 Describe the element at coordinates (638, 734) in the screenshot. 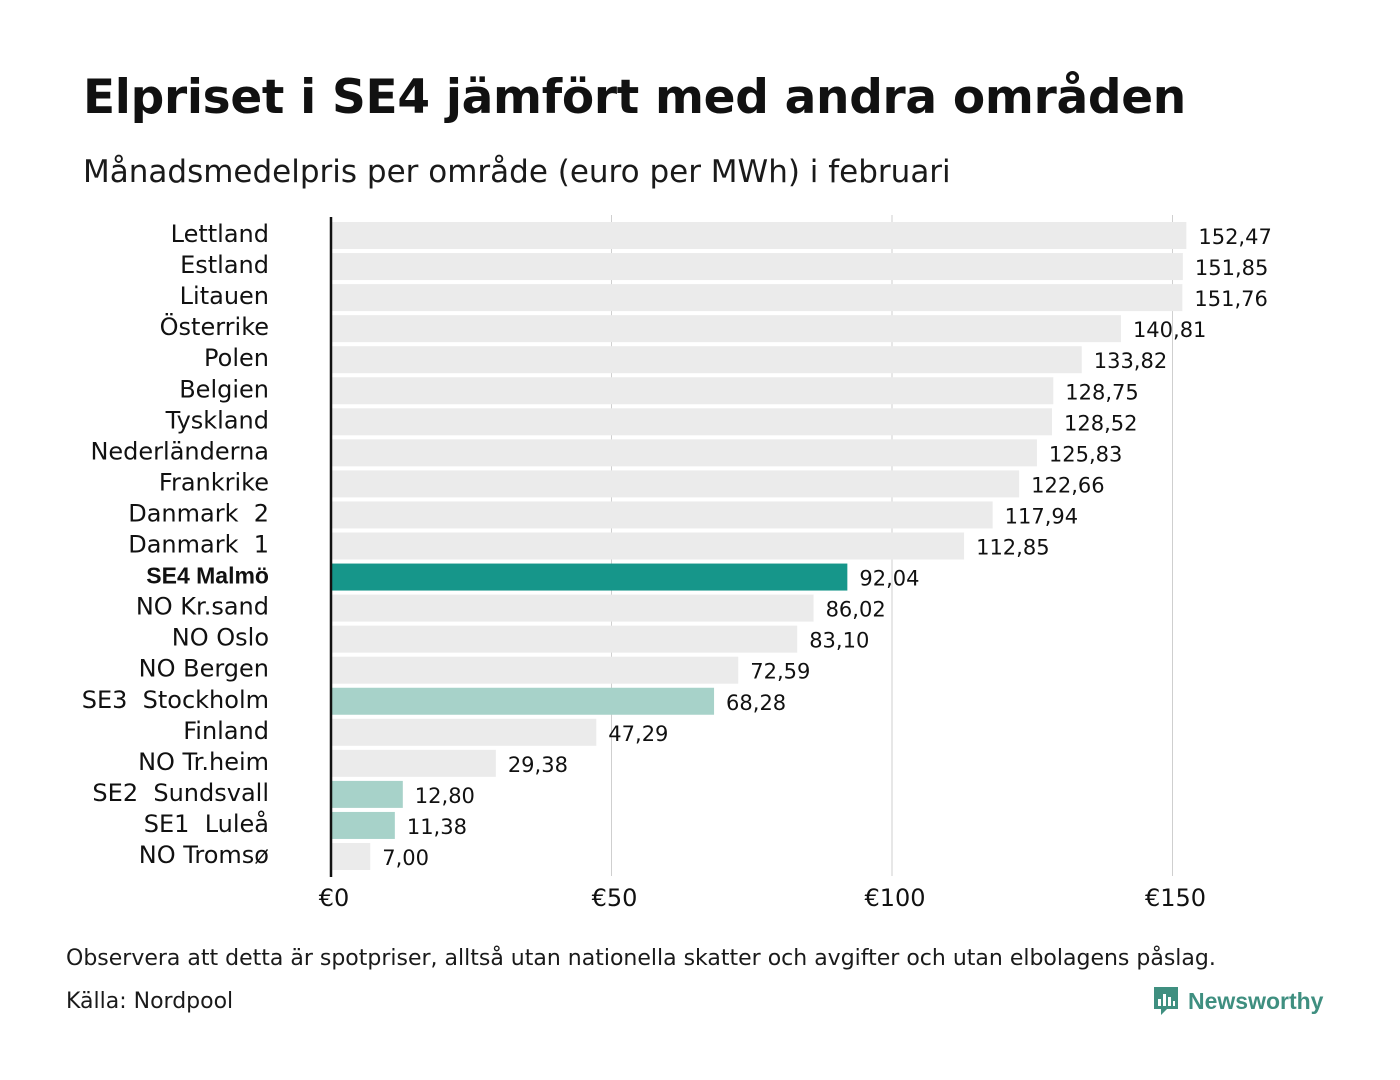

I see `value-label: 47,29` at that location.